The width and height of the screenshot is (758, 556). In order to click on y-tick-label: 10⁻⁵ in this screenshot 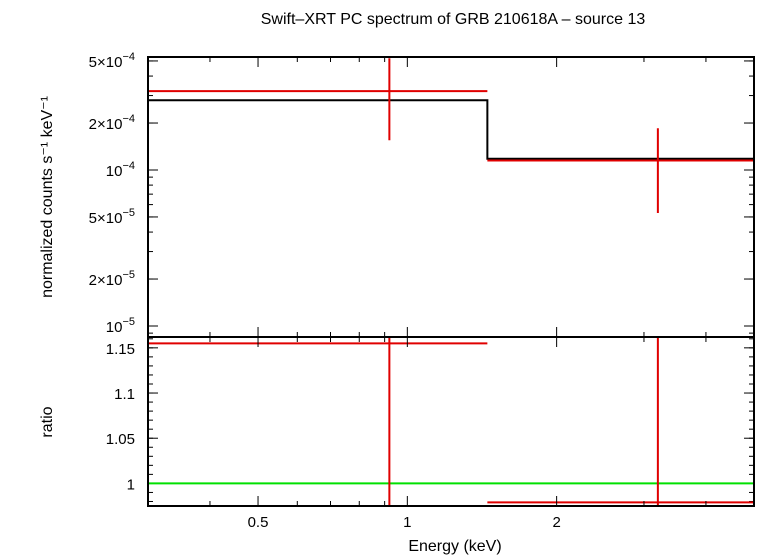, I will do `click(120, 326)`.